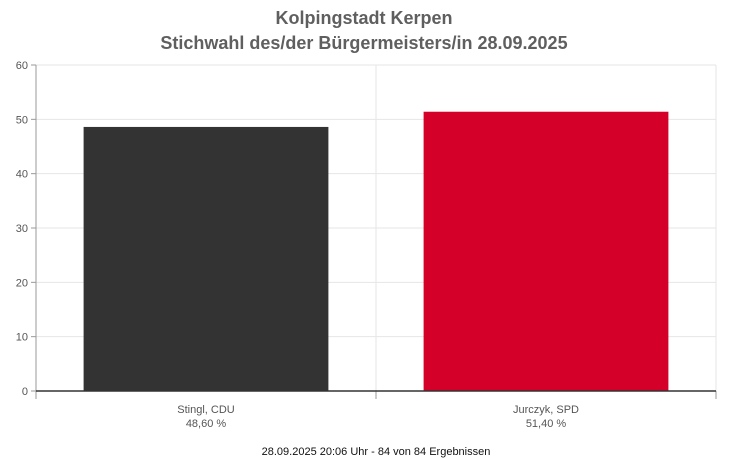 This screenshot has height=458, width=734. What do you see at coordinates (206, 424) in the screenshot?
I see `value-label: 48,60 %` at bounding box center [206, 424].